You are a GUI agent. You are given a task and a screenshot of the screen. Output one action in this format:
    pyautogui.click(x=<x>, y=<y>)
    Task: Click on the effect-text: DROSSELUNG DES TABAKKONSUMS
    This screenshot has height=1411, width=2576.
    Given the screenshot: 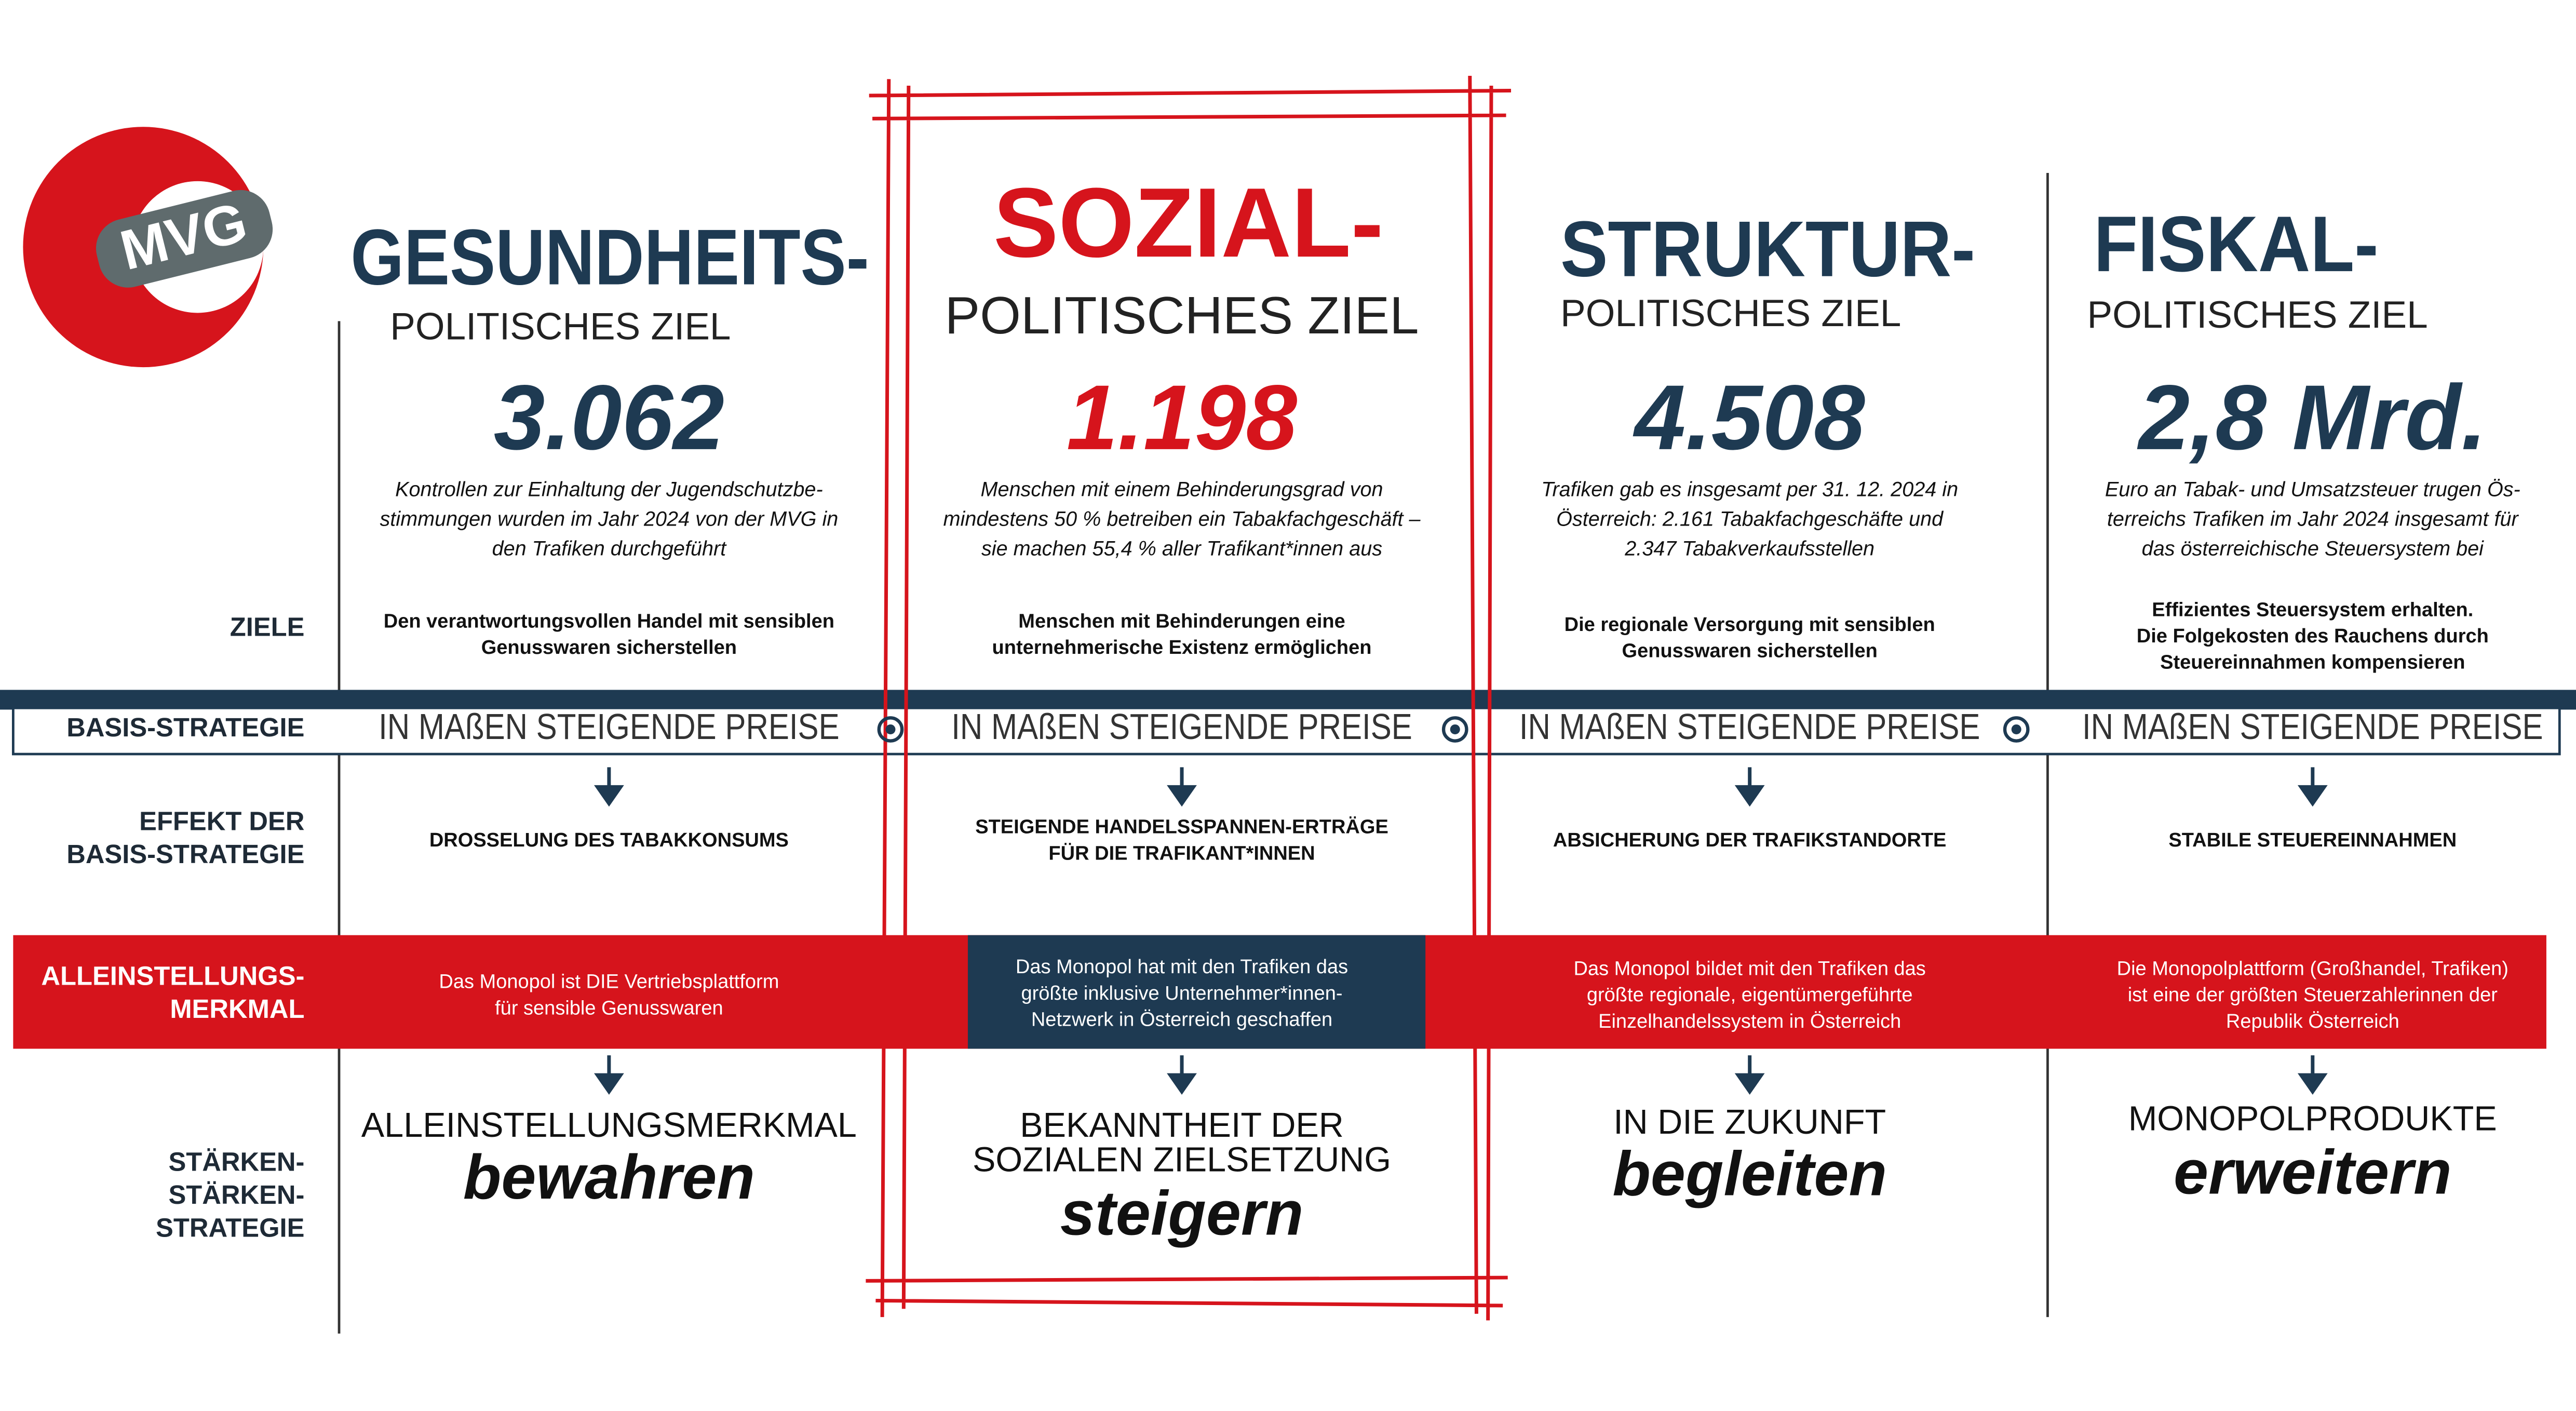 What is the action you would take?
    pyautogui.click(x=609, y=840)
    